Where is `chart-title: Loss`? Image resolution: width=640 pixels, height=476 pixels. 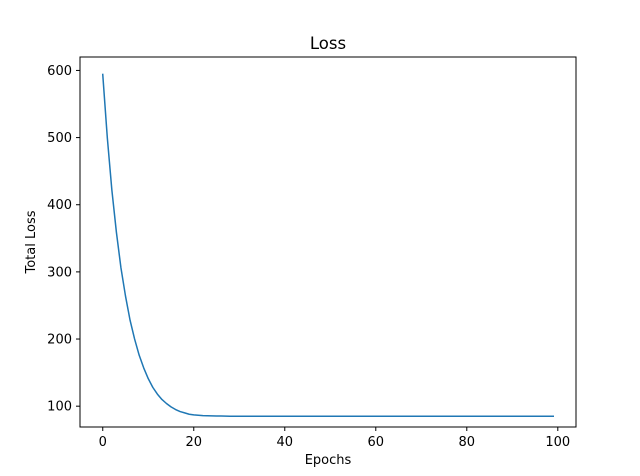 chart-title: Loss is located at coordinates (328, 43).